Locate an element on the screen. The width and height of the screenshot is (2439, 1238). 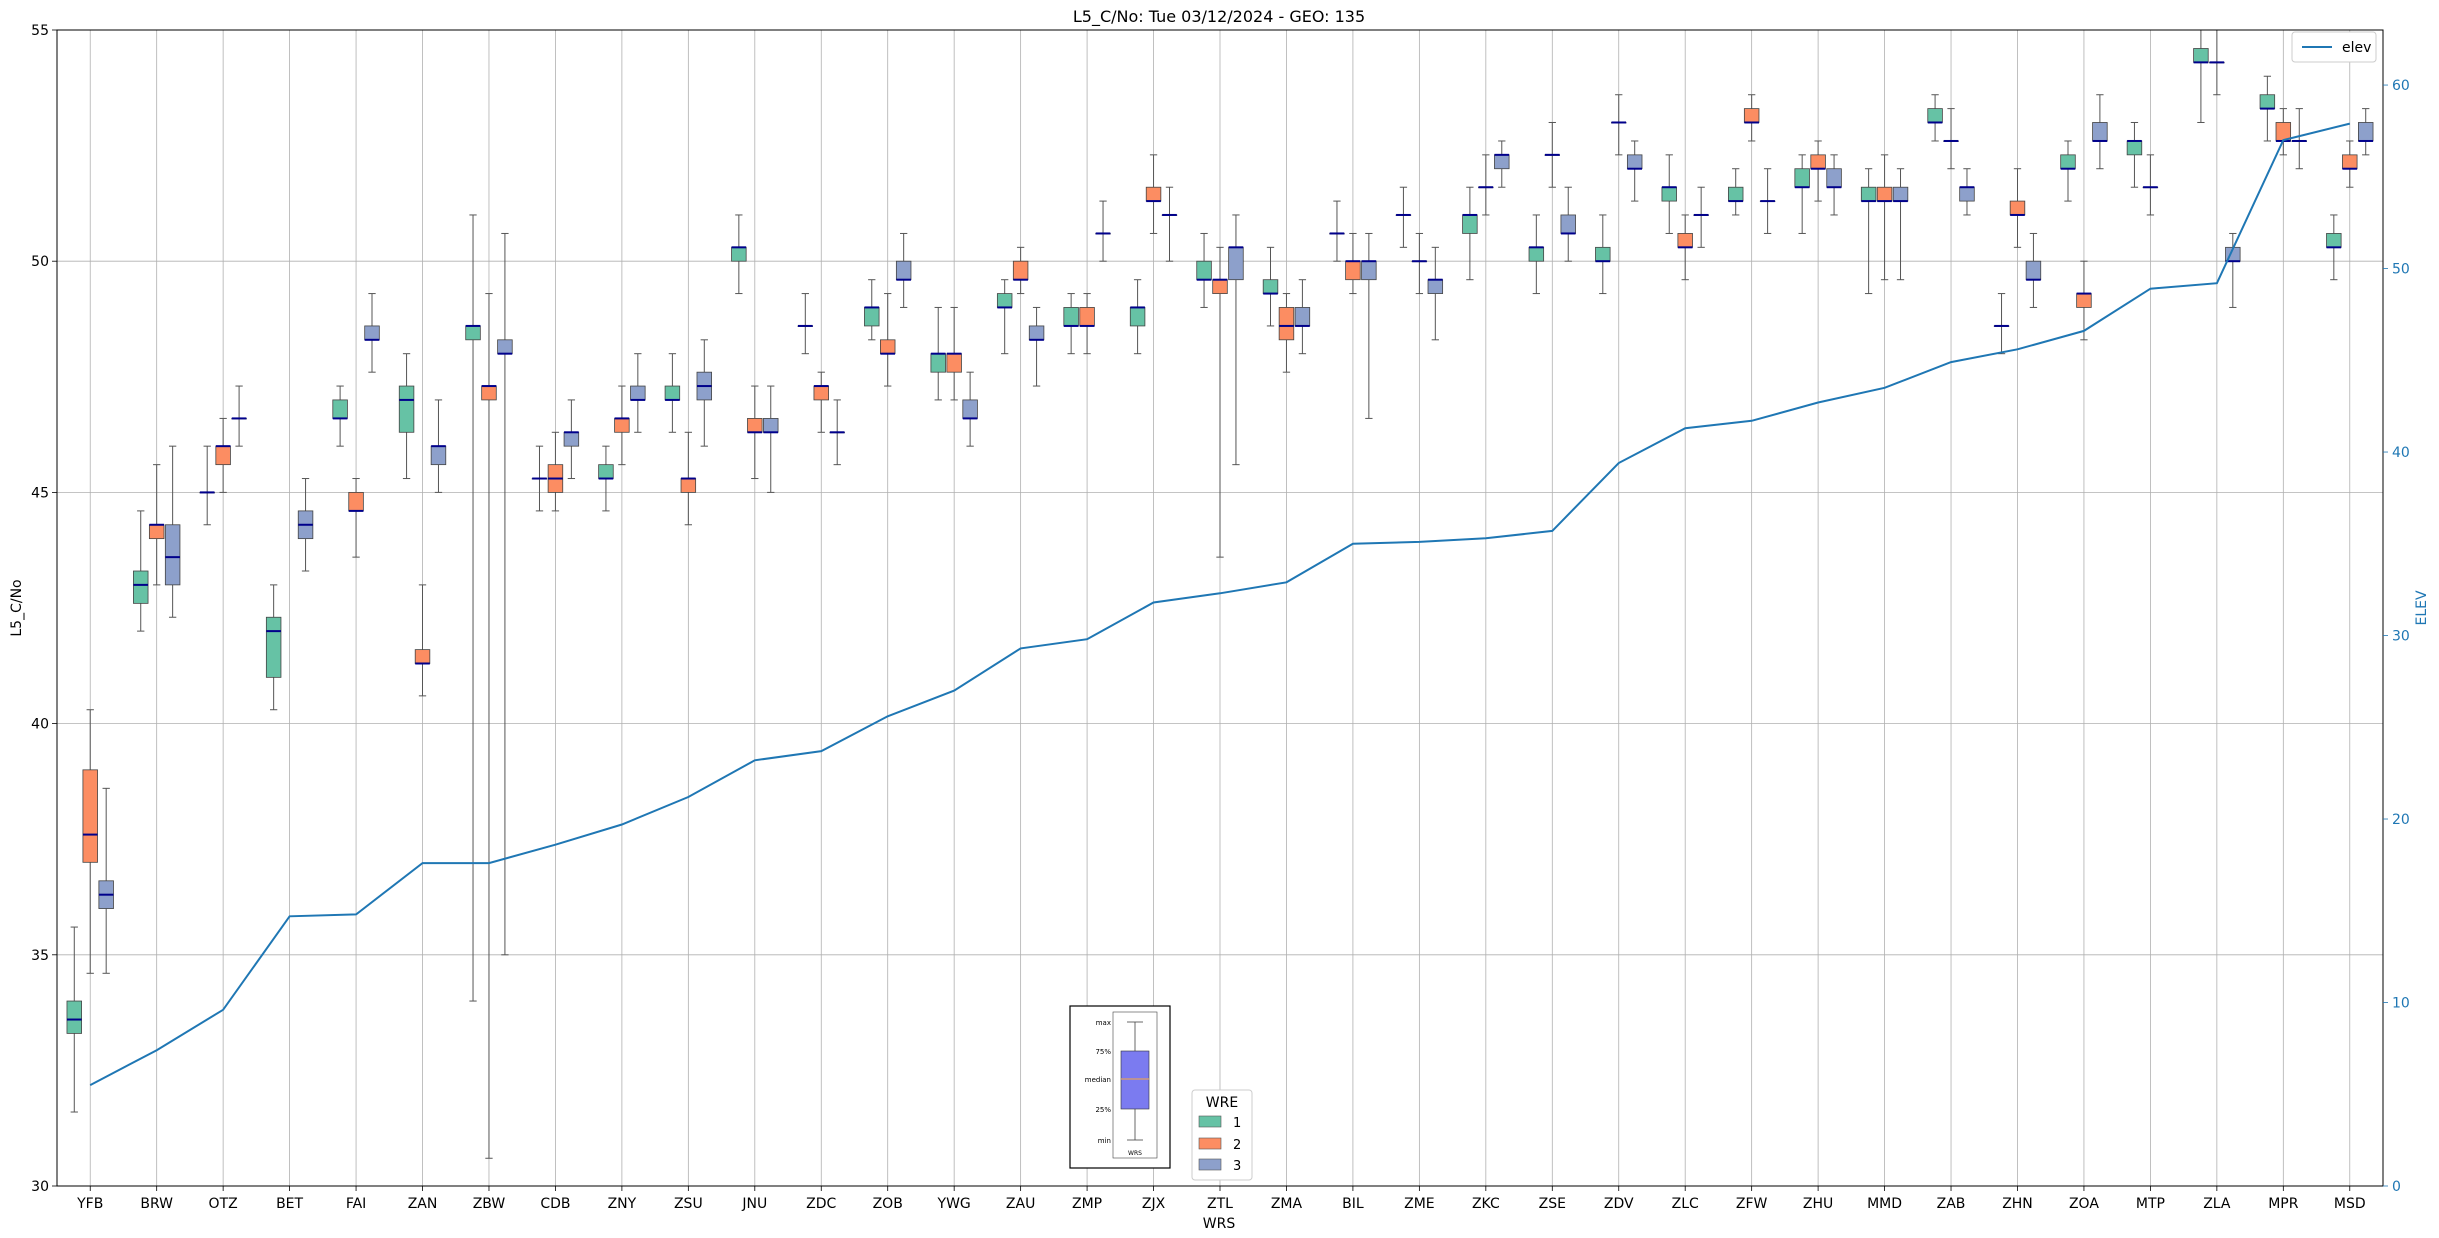
box-BRW-wre3 is located at coordinates (172, 531).